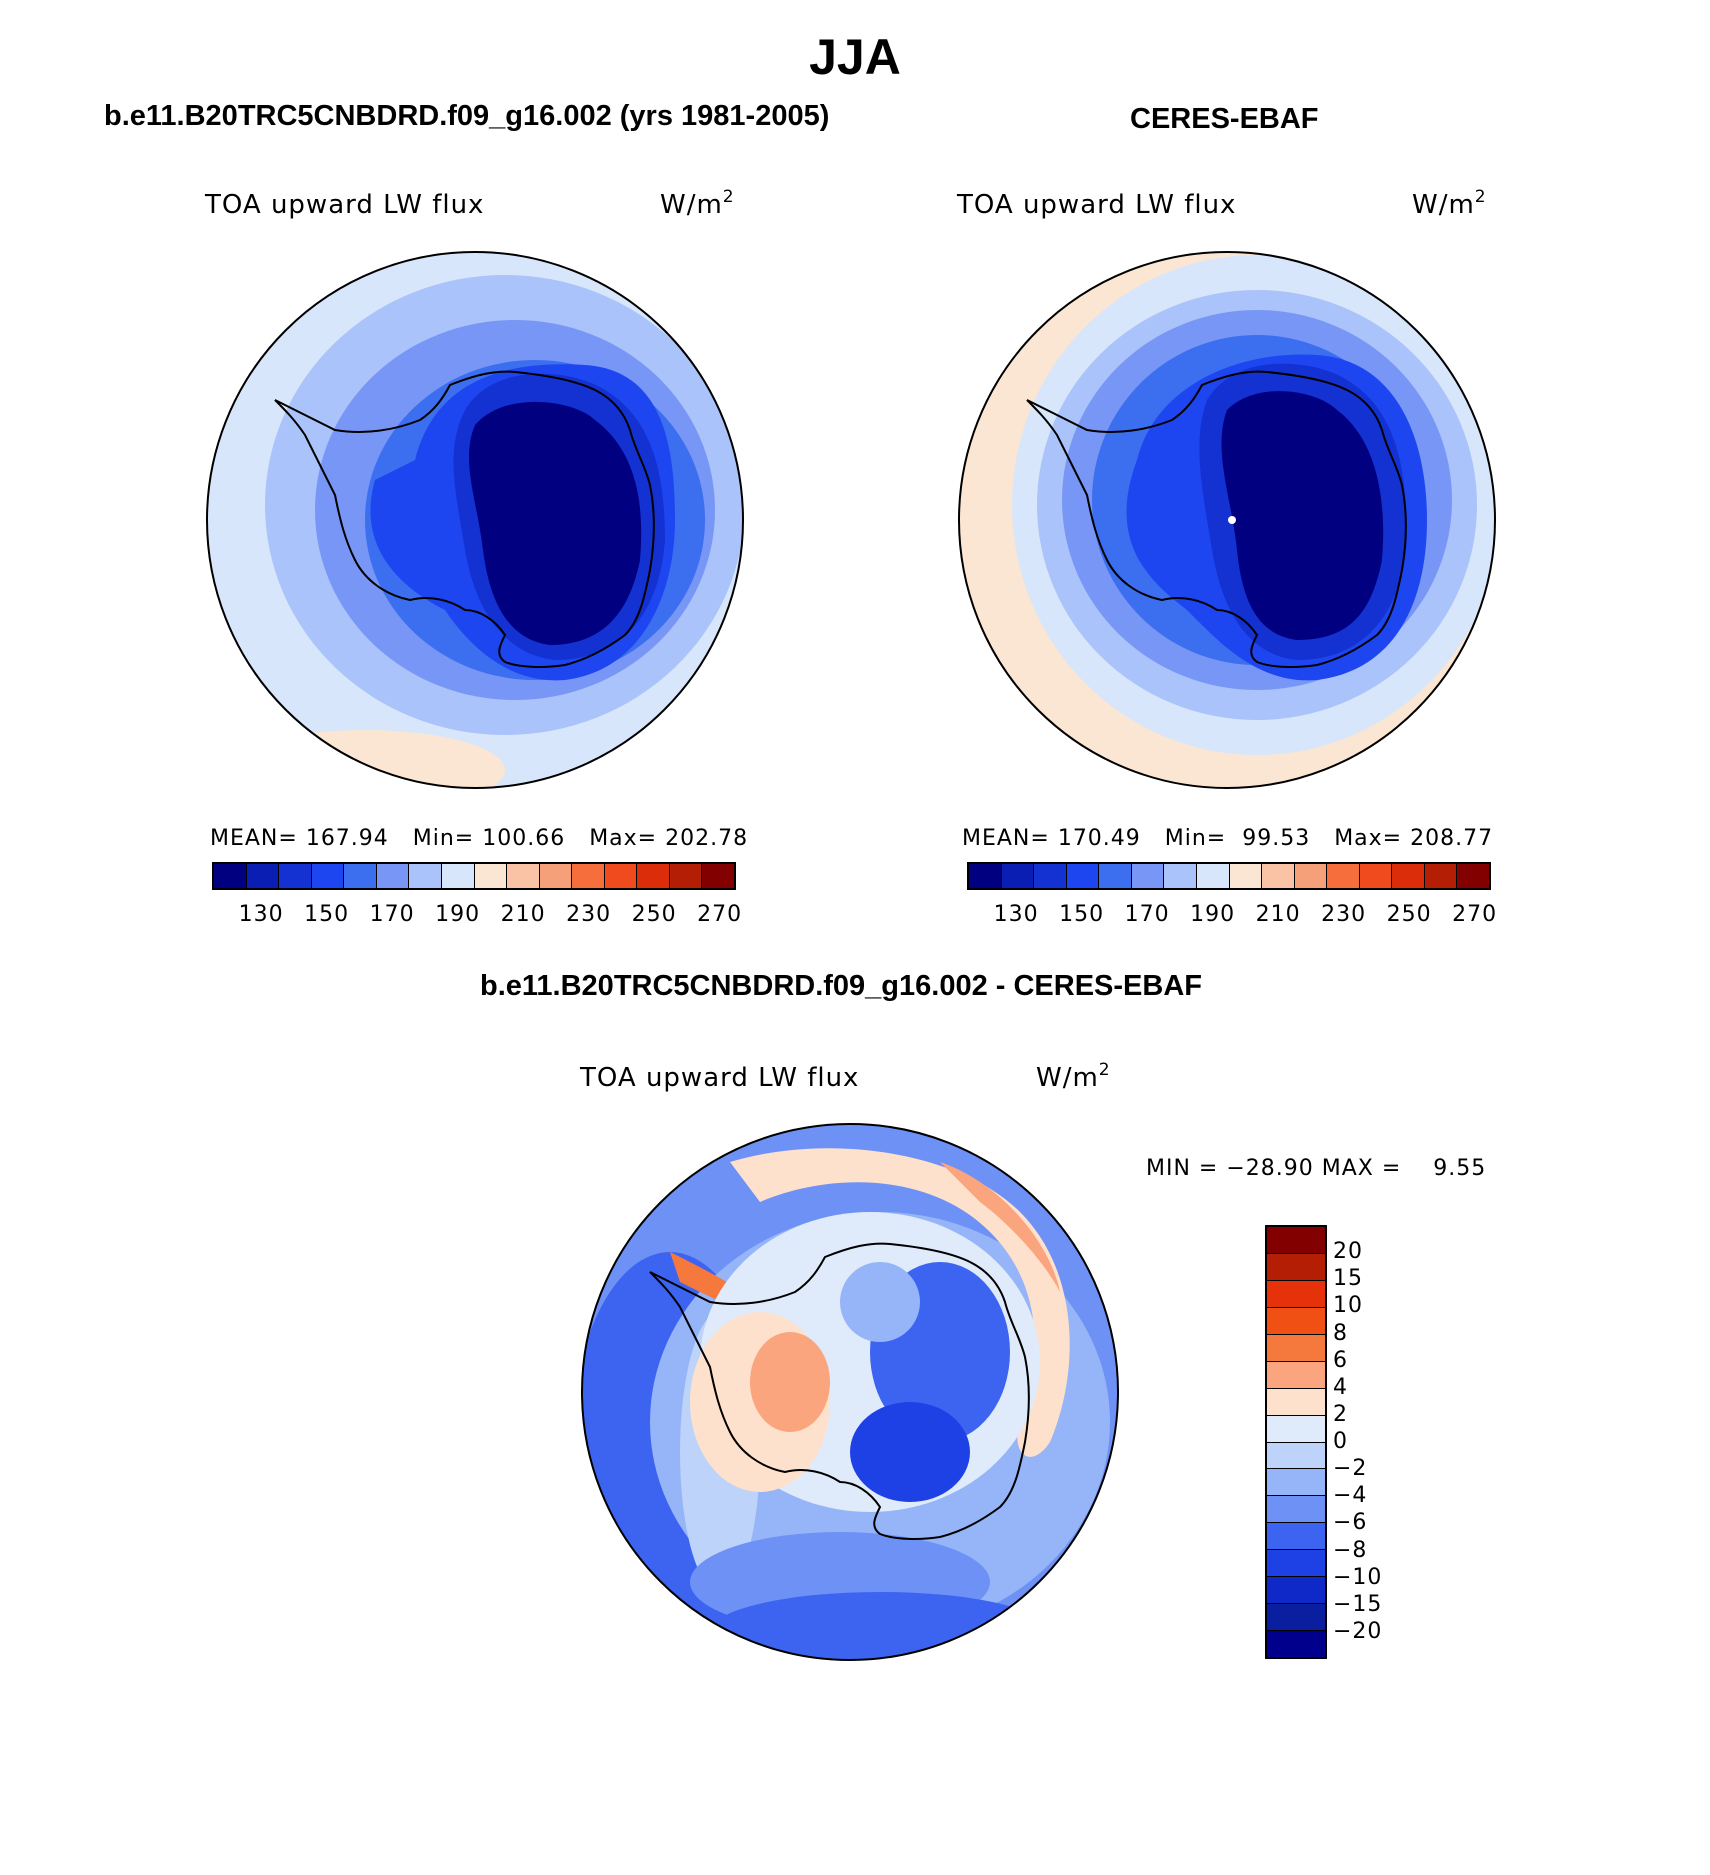  What do you see at coordinates (855, 57) in the screenshot?
I see `figure-title: JJA` at bounding box center [855, 57].